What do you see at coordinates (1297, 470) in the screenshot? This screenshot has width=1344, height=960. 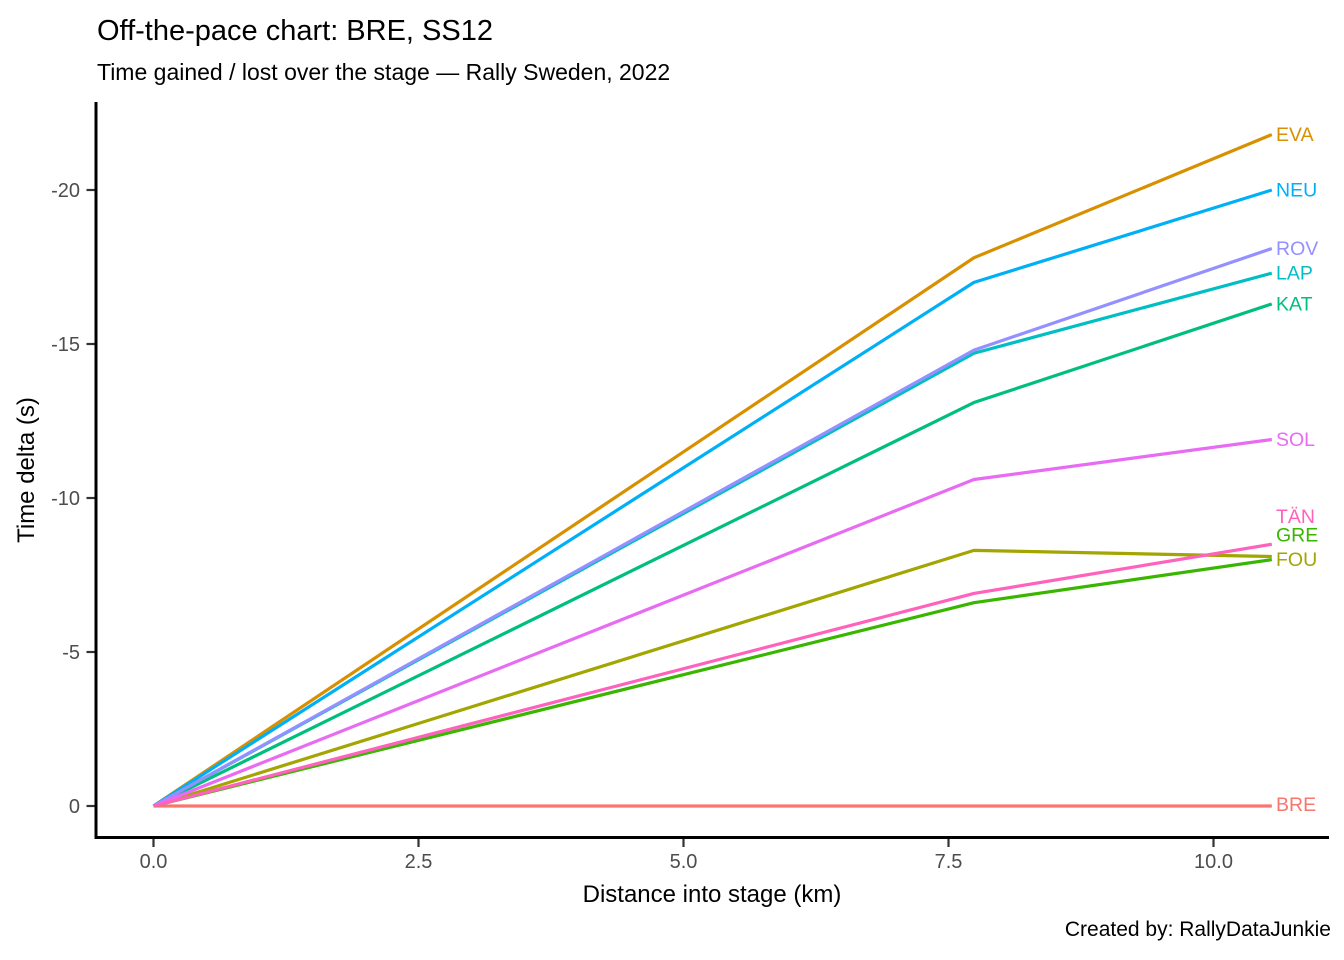 I see `series-labels: BRE EVA FOU GRE KAT LAP NEU ROV SOL TÄN` at bounding box center [1297, 470].